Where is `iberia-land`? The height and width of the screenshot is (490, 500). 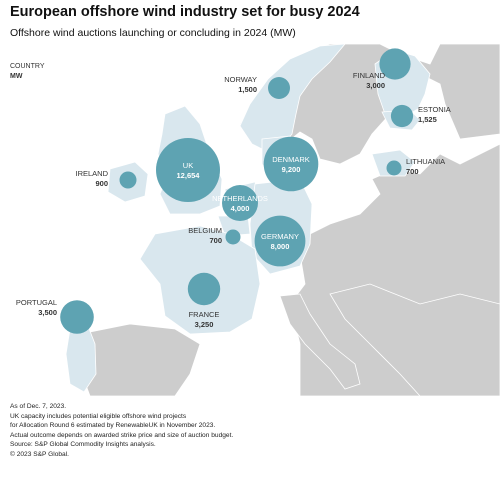 iberia-land is located at coordinates (139, 359).